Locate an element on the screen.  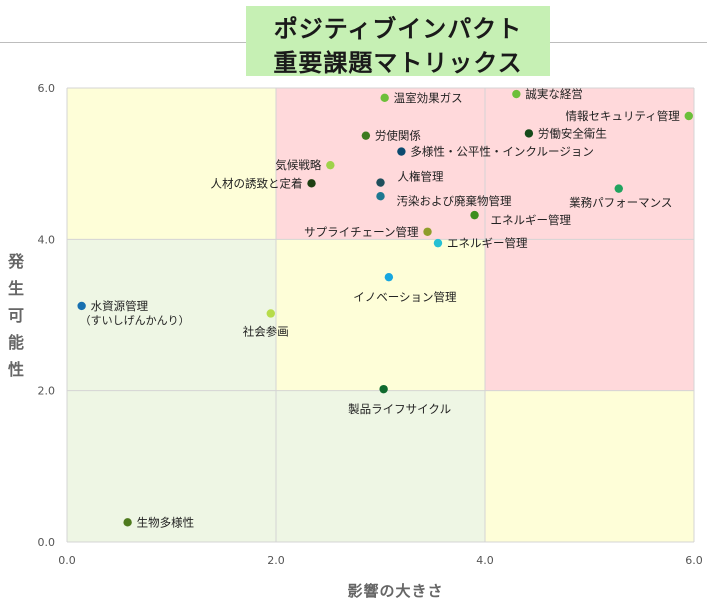
point-label: 人材の誘致と定着 is located at coordinates (257, 183).